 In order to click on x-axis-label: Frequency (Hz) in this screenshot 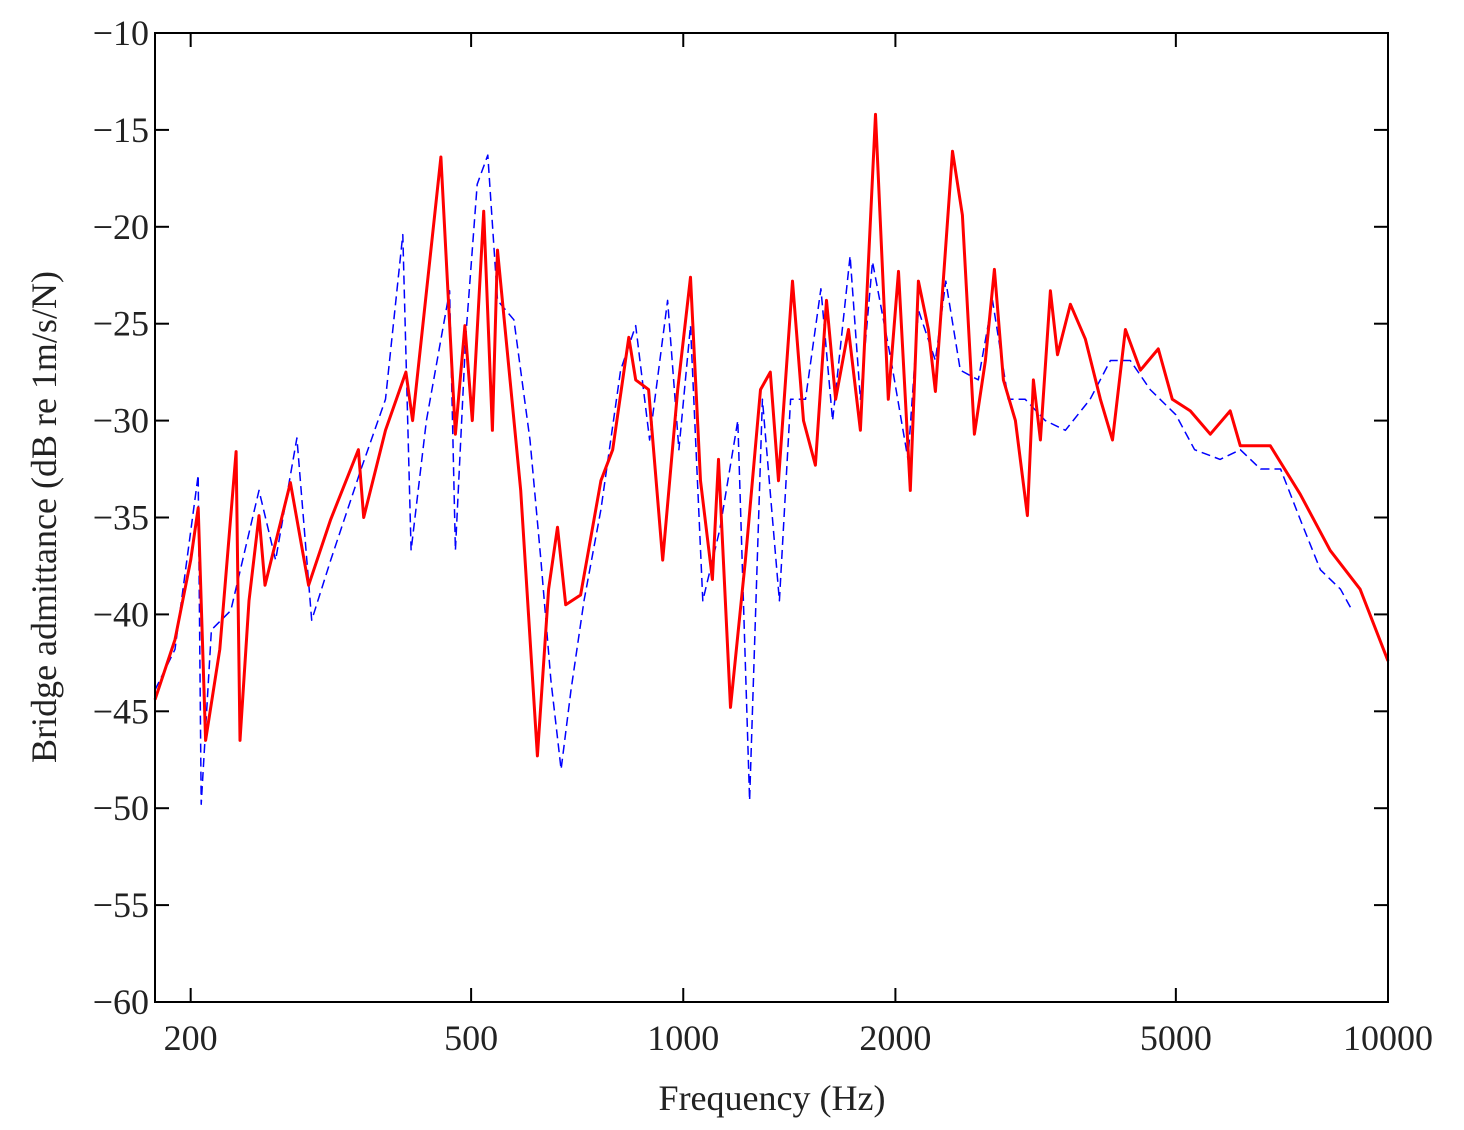, I will do `click(772, 1098)`.